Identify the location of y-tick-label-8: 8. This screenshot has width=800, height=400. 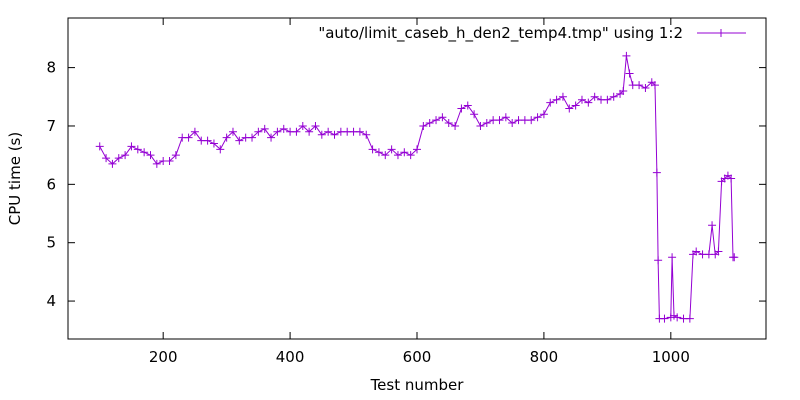
(51, 68).